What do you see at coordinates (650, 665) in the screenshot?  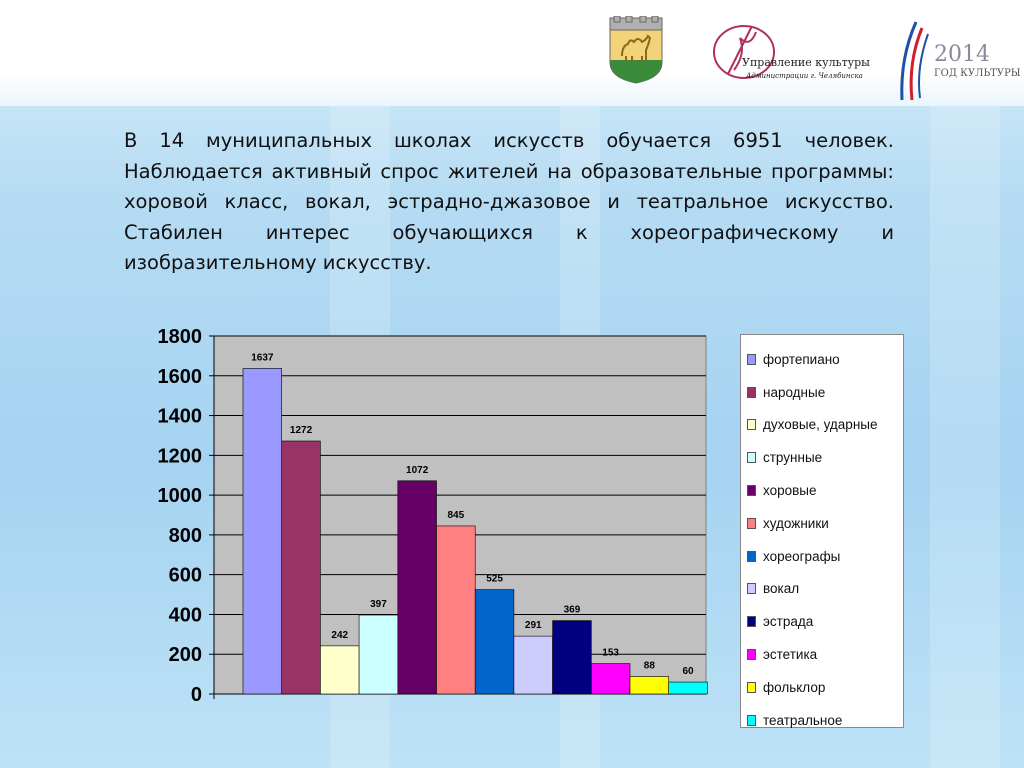 I see `data-label: 88` at bounding box center [650, 665].